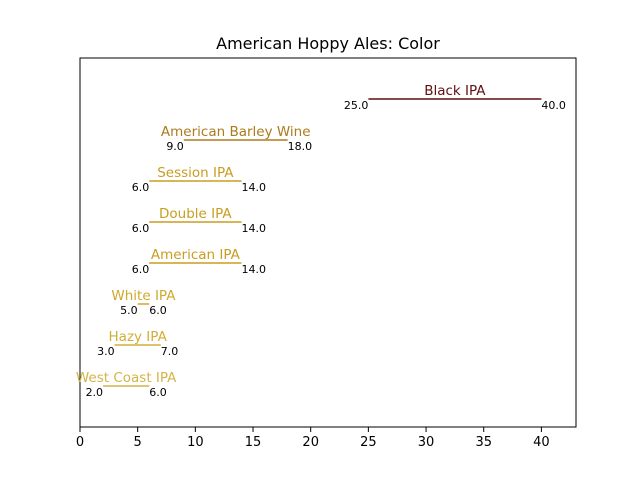 The height and width of the screenshot is (480, 640). What do you see at coordinates (143, 296) in the screenshot?
I see `style-name-label: White IPA` at bounding box center [143, 296].